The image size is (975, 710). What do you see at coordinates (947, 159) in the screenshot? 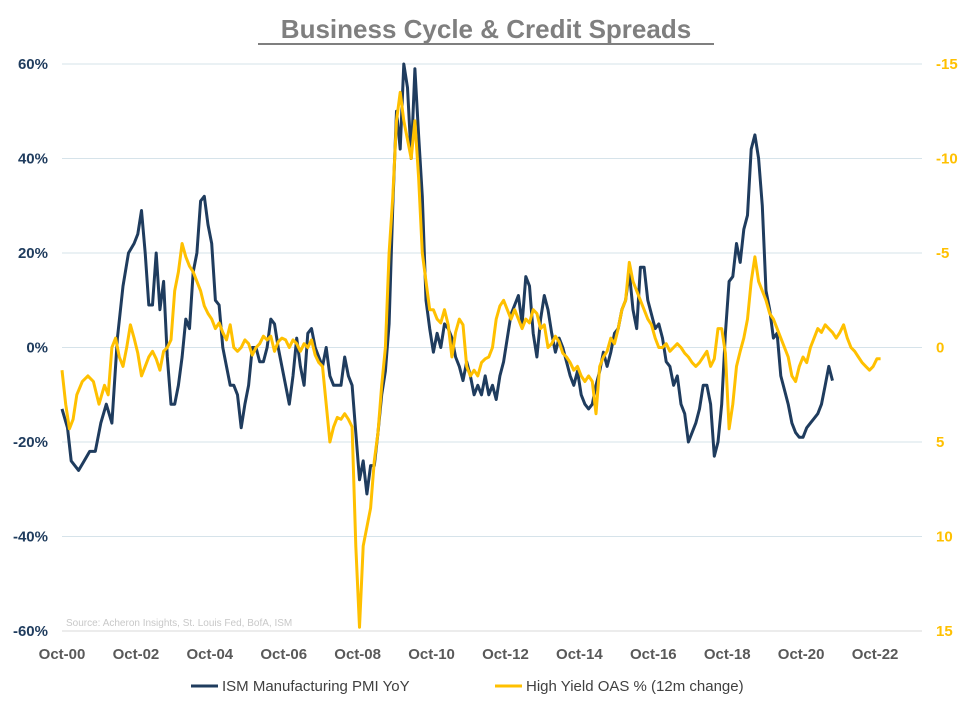
I see `right-tick-label: -10` at bounding box center [947, 159].